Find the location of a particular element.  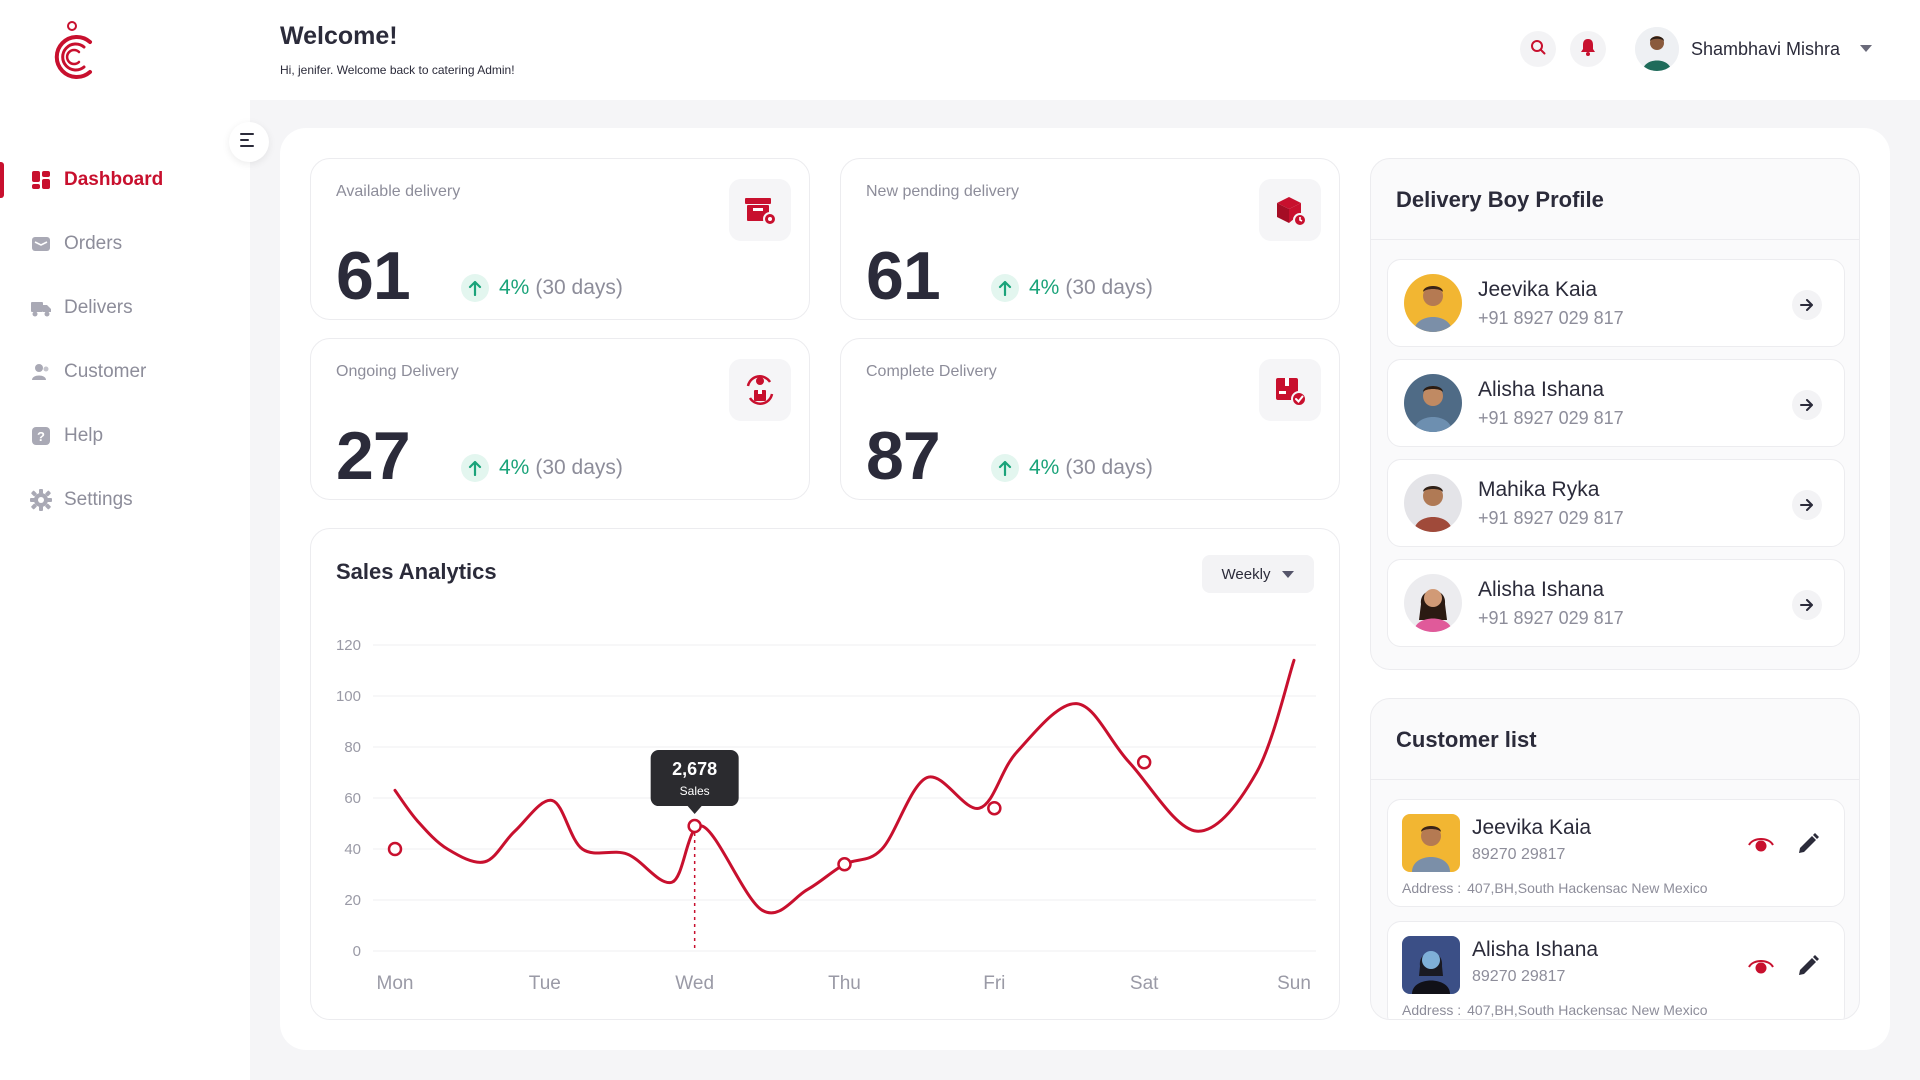

period-dropdown: Weekly is located at coordinates (1258, 574).